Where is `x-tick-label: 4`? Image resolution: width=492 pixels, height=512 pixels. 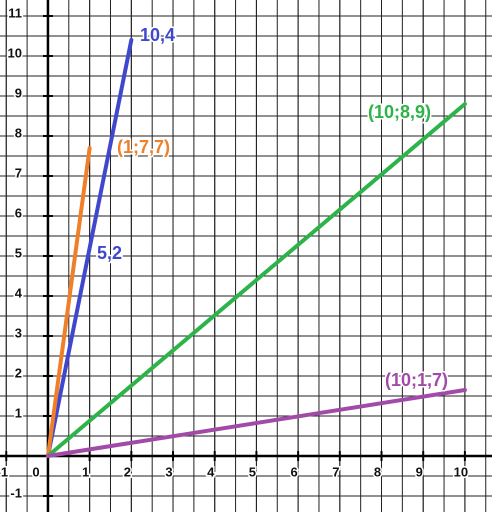
x-tick-label: 4 is located at coordinates (211, 471).